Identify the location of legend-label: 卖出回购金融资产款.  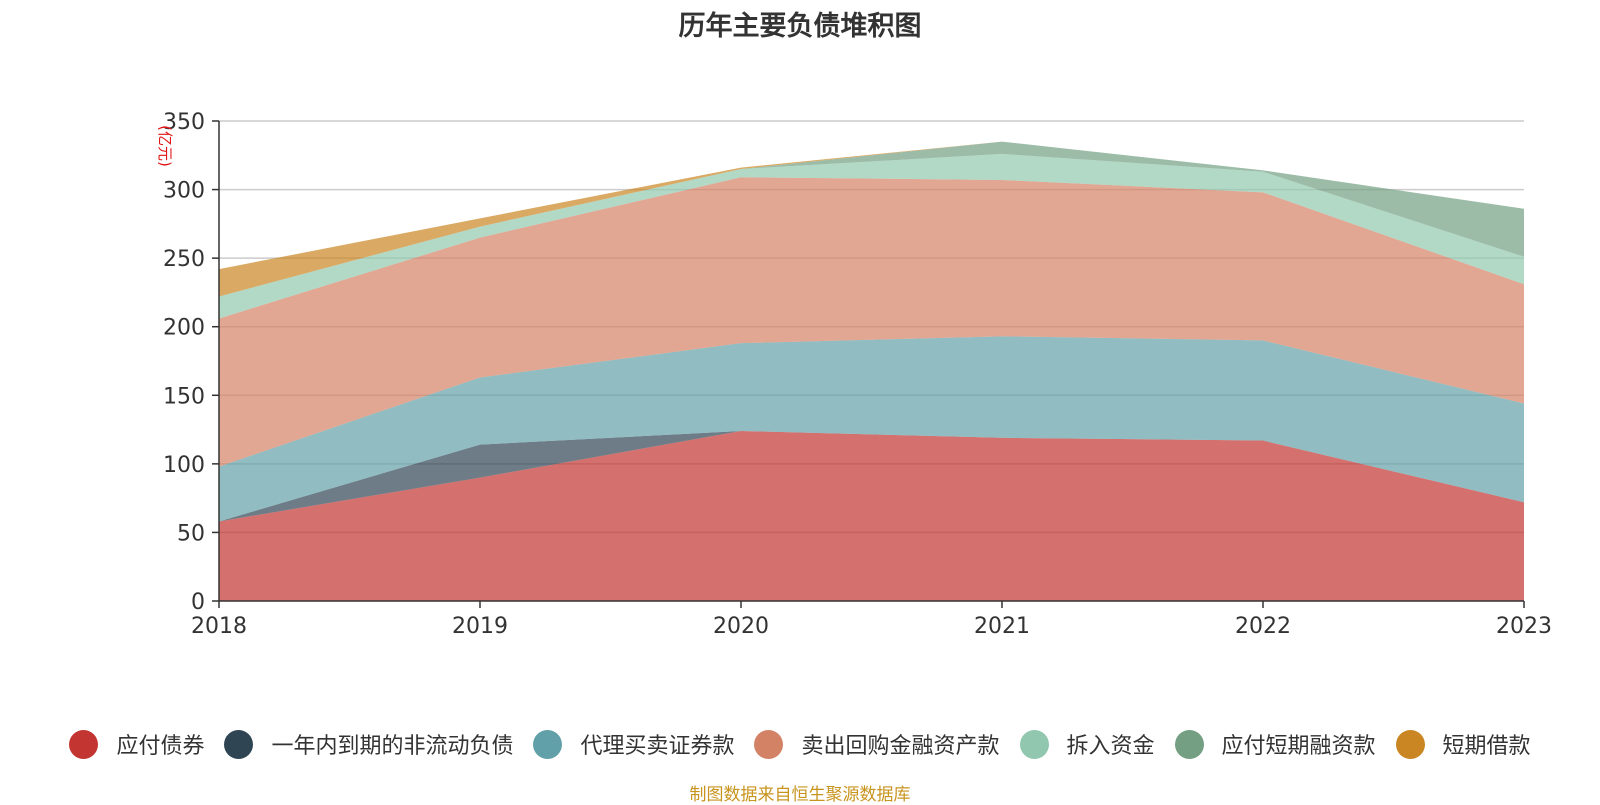
(900, 746).